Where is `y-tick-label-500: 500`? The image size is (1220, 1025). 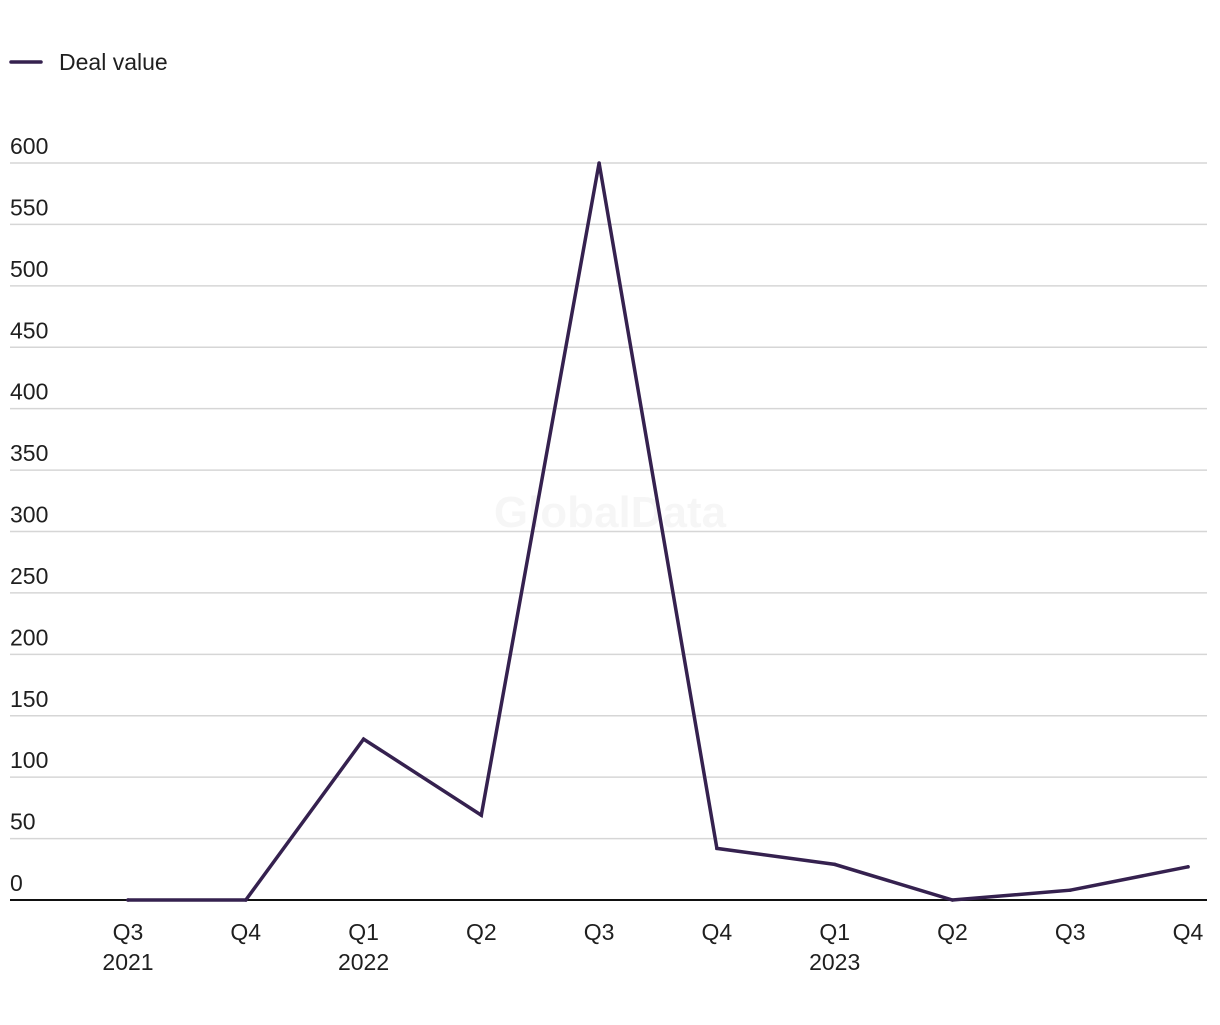 y-tick-label-500: 500 is located at coordinates (29, 269).